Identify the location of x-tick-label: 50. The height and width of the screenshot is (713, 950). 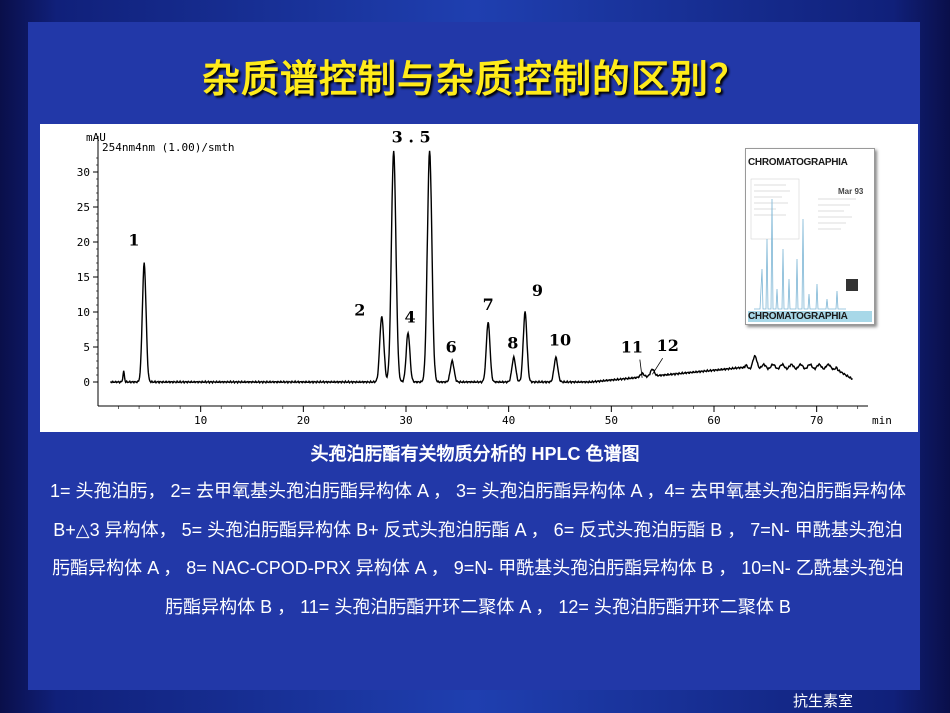
(611, 420).